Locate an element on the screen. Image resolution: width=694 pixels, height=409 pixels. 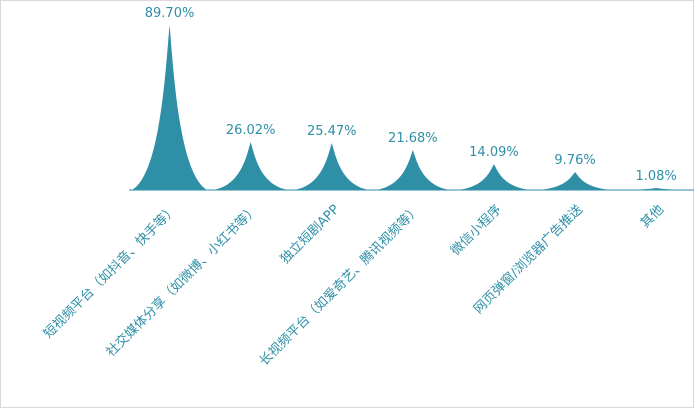
category-label: 社交媒体分享（如微博、小红书等） is located at coordinates (182, 281).